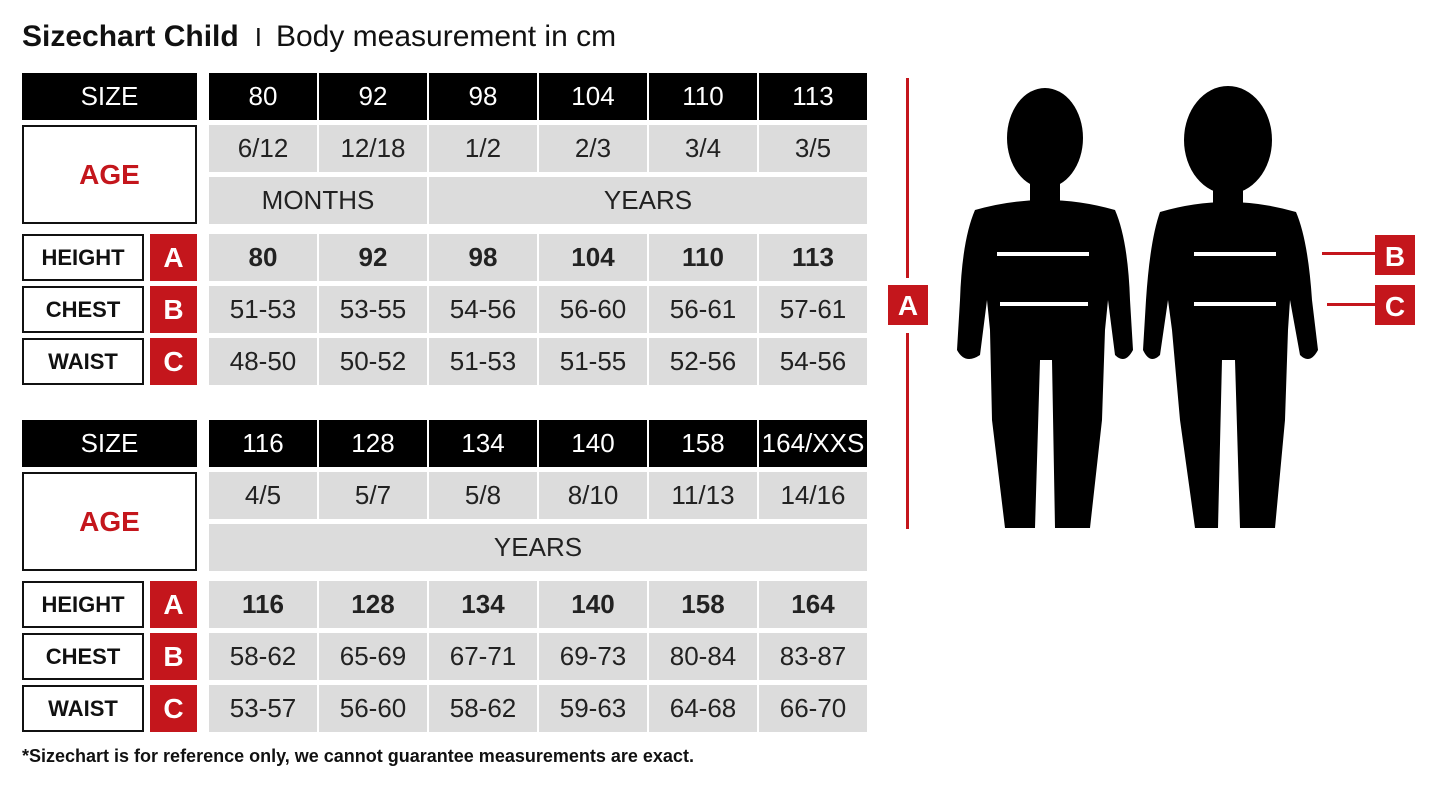 The width and height of the screenshot is (1441, 795). I want to click on girl-silhouette, so click(1230, 307).